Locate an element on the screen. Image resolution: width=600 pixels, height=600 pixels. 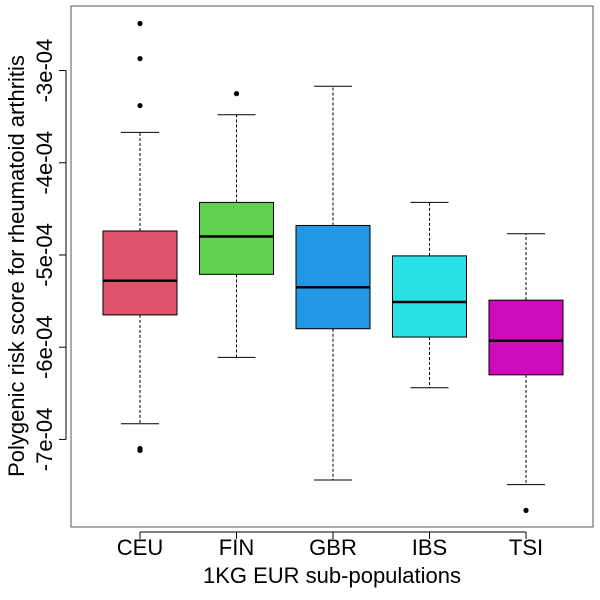
box-ibs is located at coordinates (429, 296).